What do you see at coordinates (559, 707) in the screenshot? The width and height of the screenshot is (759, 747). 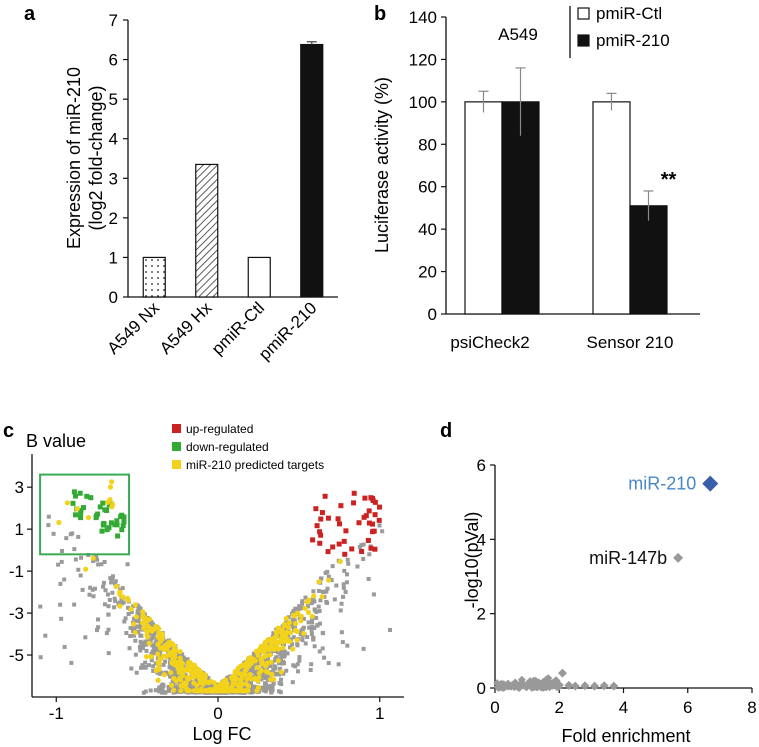 I see `panel-d-xtick-label: 2` at bounding box center [559, 707].